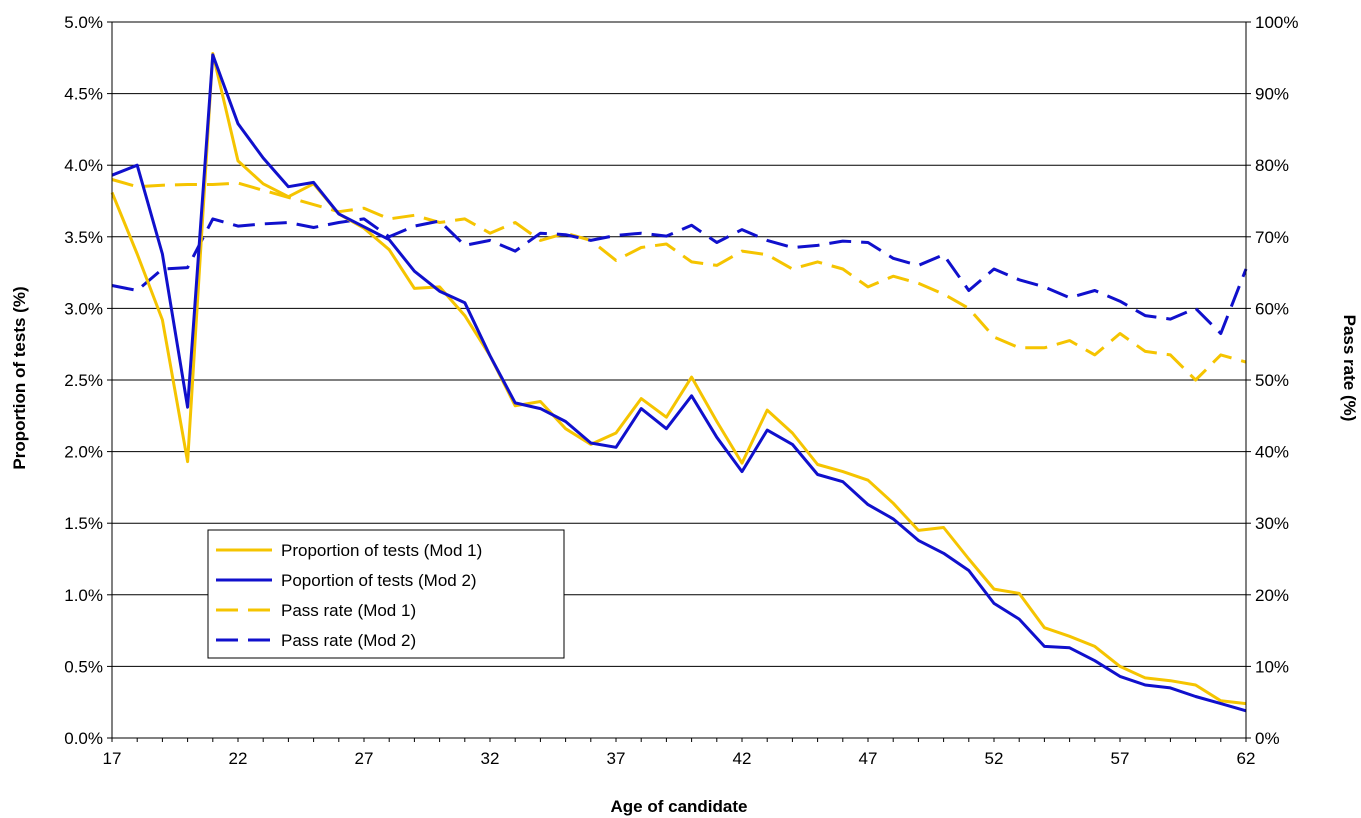  What do you see at coordinates (1276, 22) in the screenshot?
I see `y2-tick-label: 100%` at bounding box center [1276, 22].